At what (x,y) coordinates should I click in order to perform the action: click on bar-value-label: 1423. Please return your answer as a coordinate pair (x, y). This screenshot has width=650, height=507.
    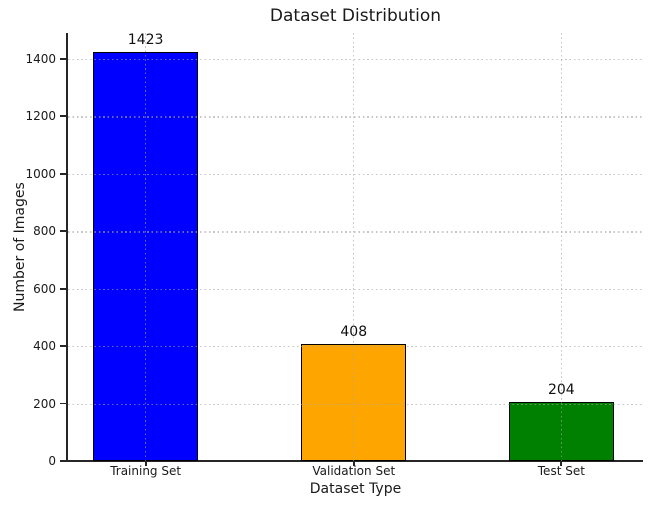
    Looking at the image, I should click on (145, 40).